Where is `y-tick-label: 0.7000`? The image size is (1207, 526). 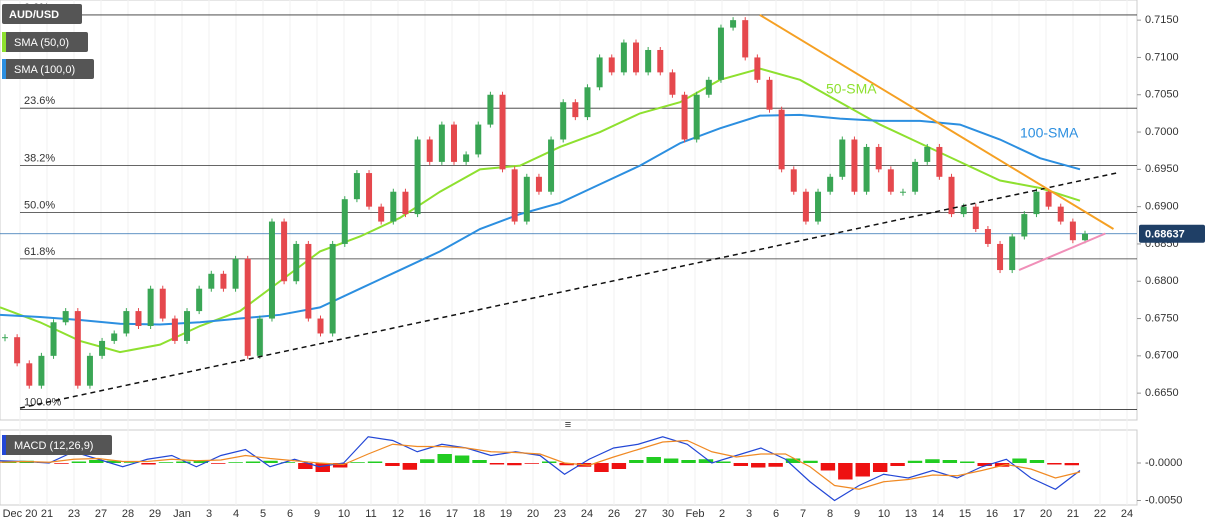 y-tick-label: 0.7000 is located at coordinates (1162, 132).